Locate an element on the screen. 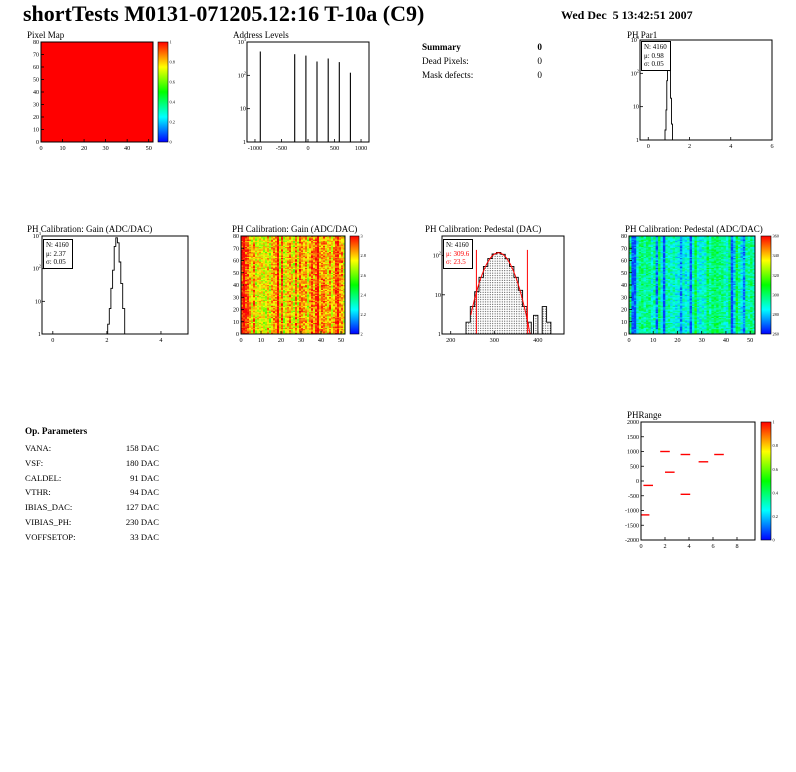  svg-text: -1000 is located at coordinates (255, 148).